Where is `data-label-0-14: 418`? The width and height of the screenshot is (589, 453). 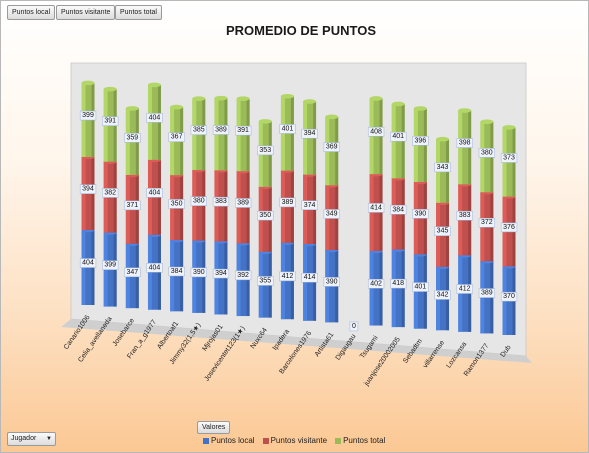 data-label-0-14: 418 is located at coordinates (398, 283).